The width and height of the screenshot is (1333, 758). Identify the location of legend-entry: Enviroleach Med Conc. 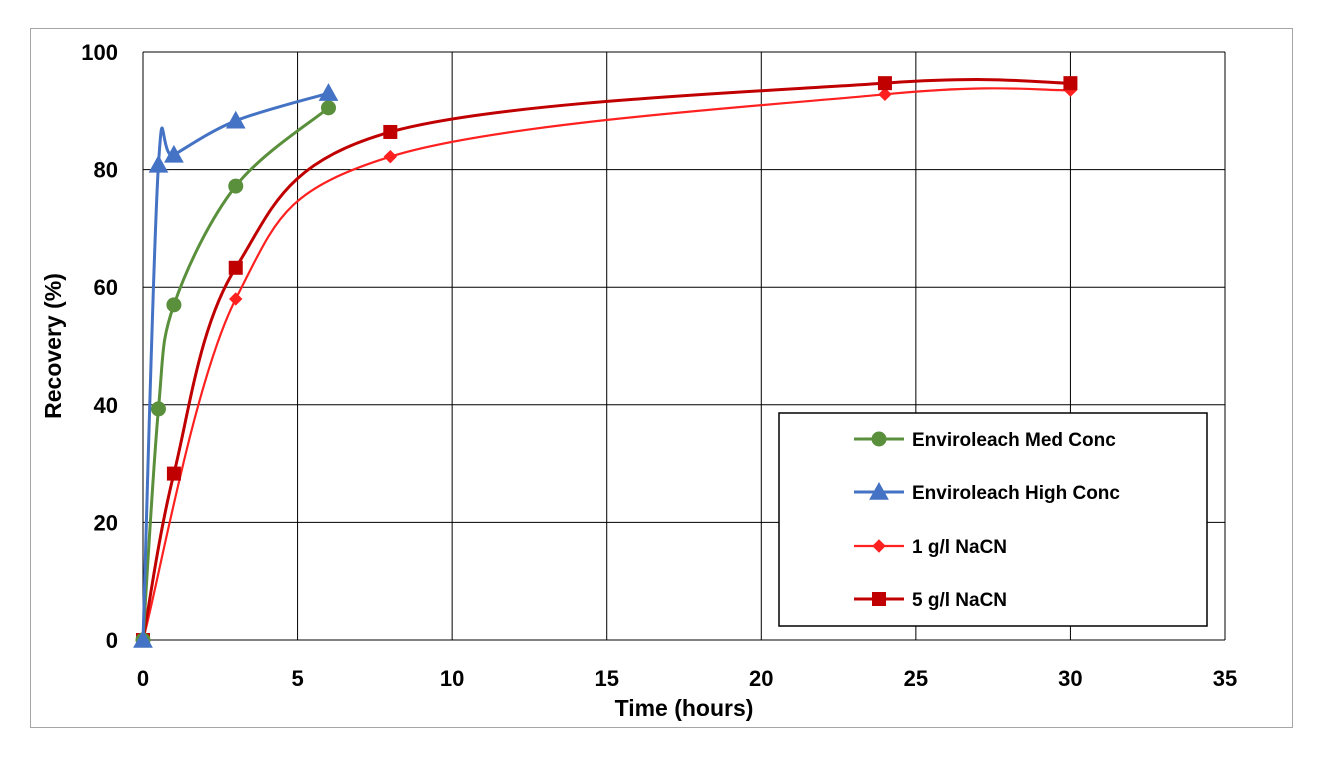
(985, 440).